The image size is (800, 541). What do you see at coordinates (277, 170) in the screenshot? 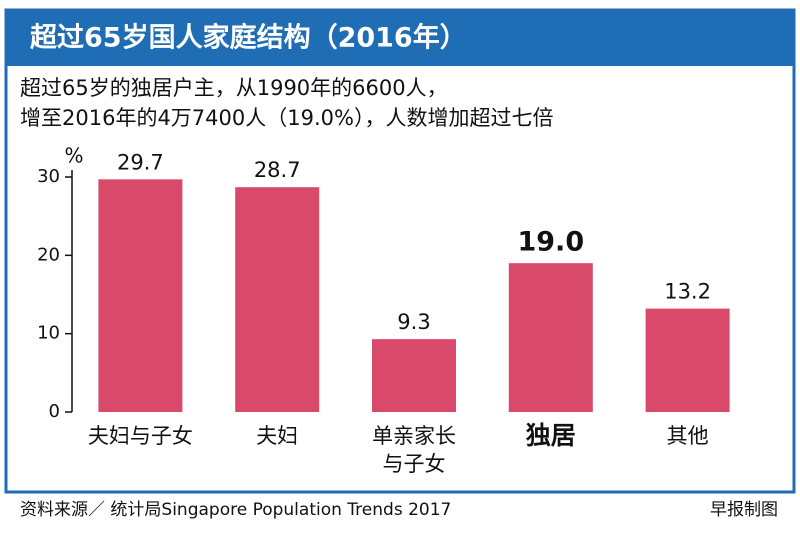
I see `value-label: 28.7` at bounding box center [277, 170].